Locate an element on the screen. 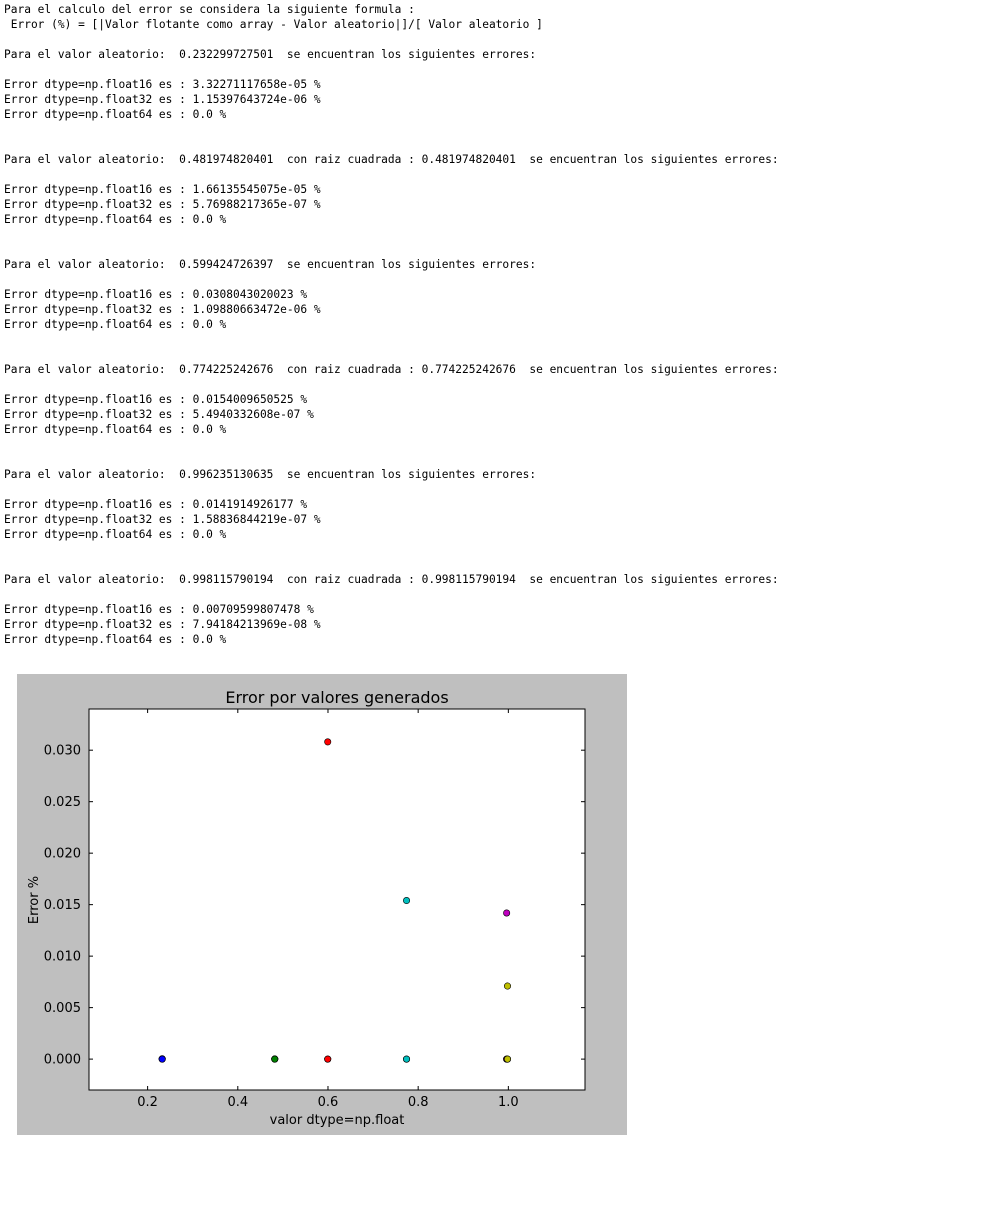 The image size is (1000, 1216). y-tick-label: 0.000 is located at coordinates (62, 1060).